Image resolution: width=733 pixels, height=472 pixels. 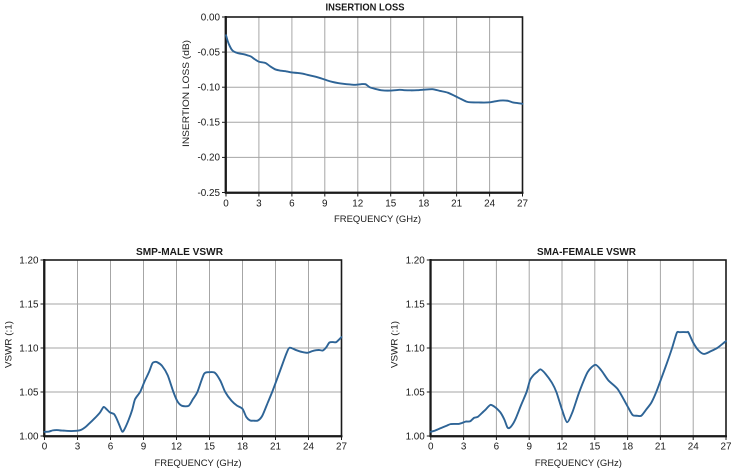 What do you see at coordinates (208, 88) in the screenshot?
I see `svg-text: -0.10` at bounding box center [208, 88].